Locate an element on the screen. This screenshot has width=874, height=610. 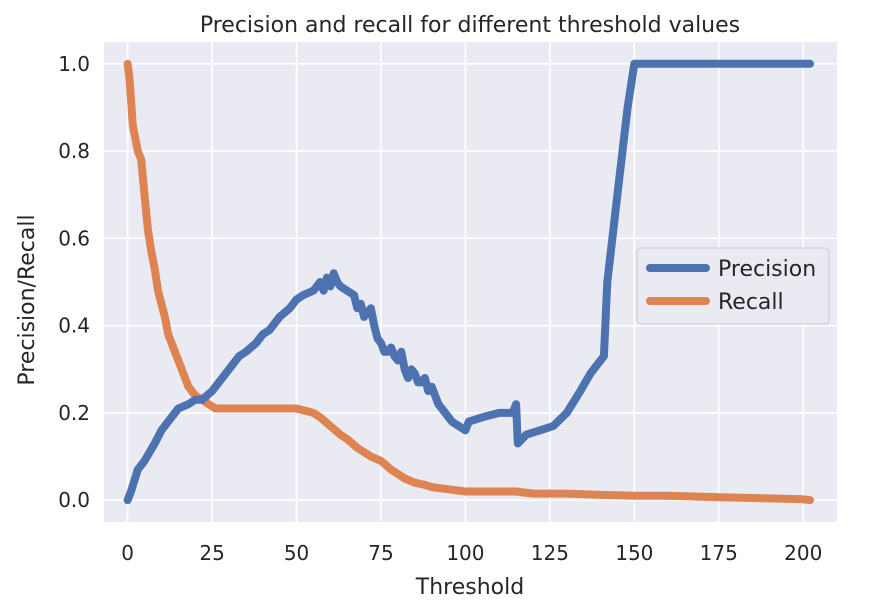
legend-label-recall: Recall is located at coordinates (751, 302).